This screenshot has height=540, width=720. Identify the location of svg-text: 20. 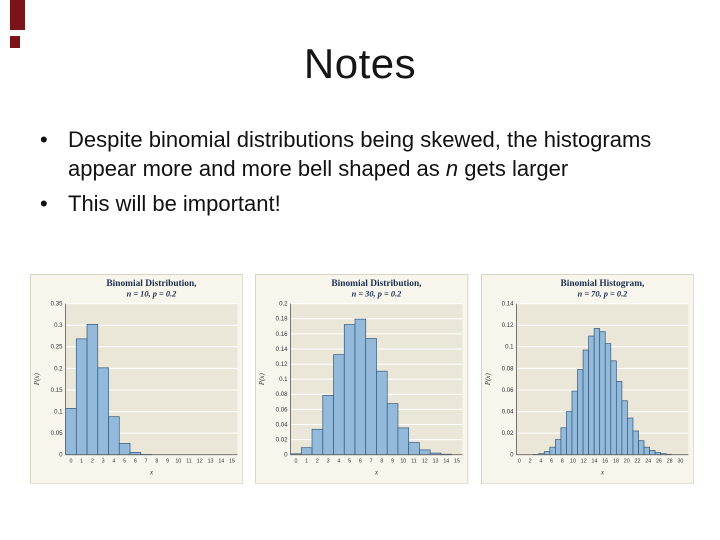
(626, 462).